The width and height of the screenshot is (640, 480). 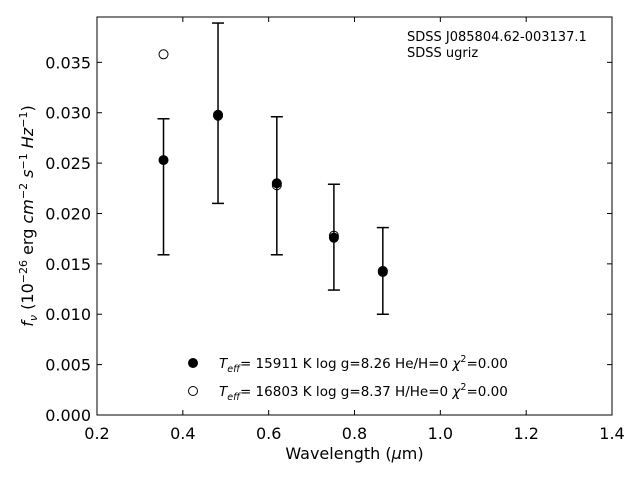 What do you see at coordinates (525, 433) in the screenshot?
I see `x-tick-label: 1.2` at bounding box center [525, 433].